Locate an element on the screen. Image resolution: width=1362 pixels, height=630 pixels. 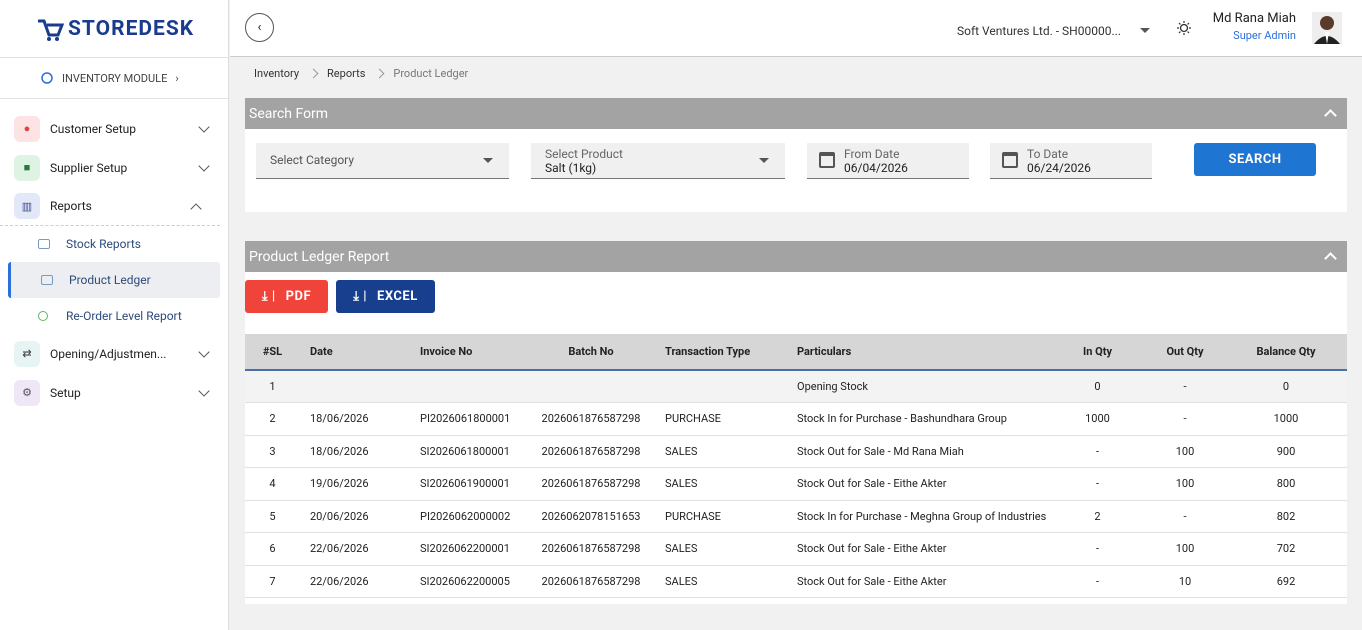
column-header: Batch No is located at coordinates (591, 352).